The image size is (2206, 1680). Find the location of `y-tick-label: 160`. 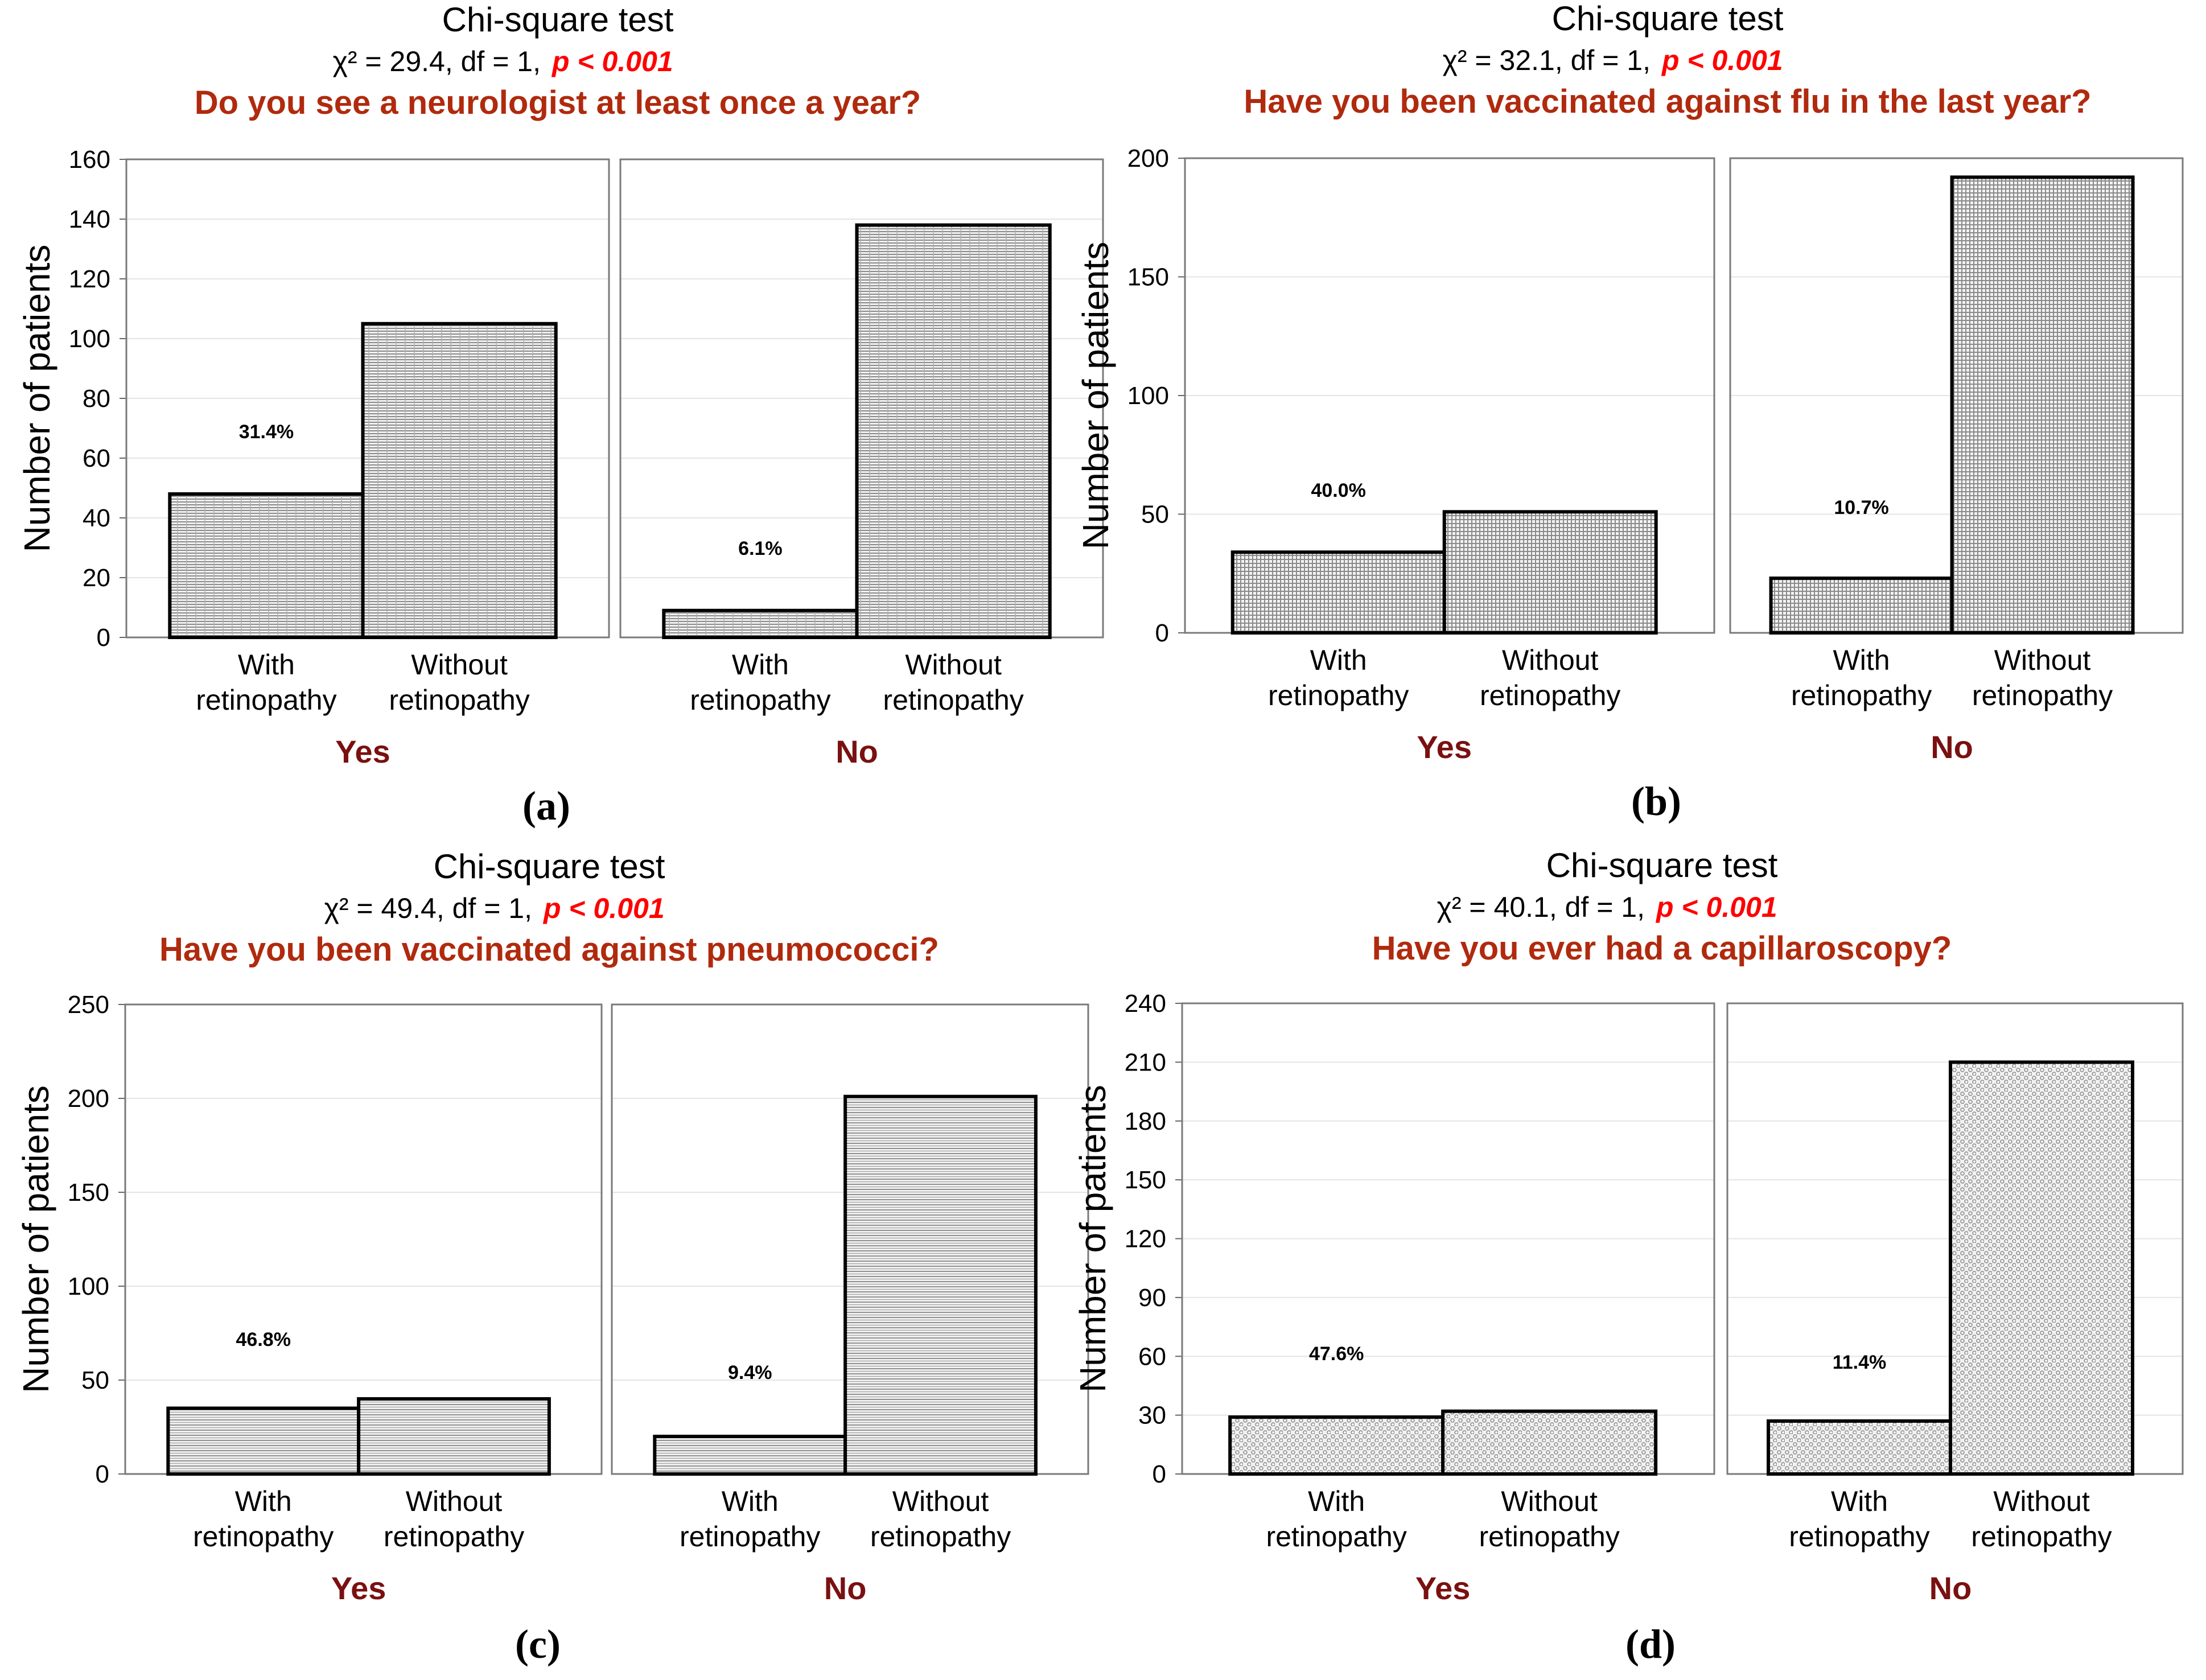

y-tick-label: 160 is located at coordinates (89, 160).